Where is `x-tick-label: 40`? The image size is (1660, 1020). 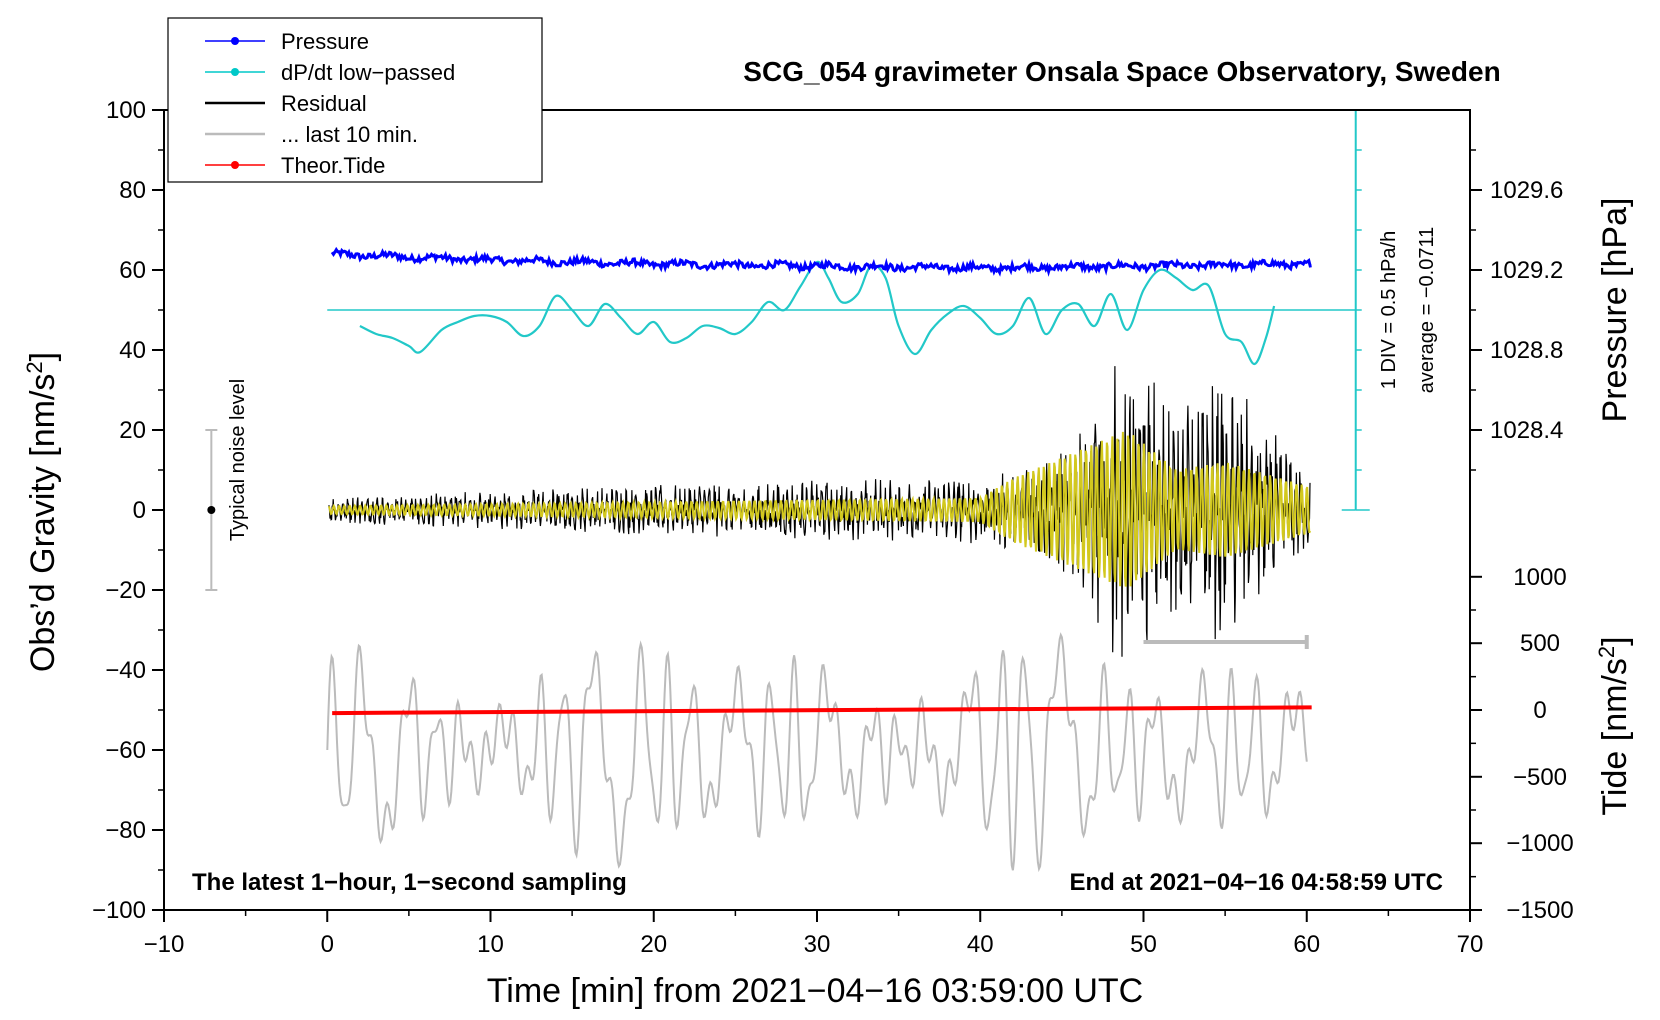 x-tick-label: 40 is located at coordinates (980, 944).